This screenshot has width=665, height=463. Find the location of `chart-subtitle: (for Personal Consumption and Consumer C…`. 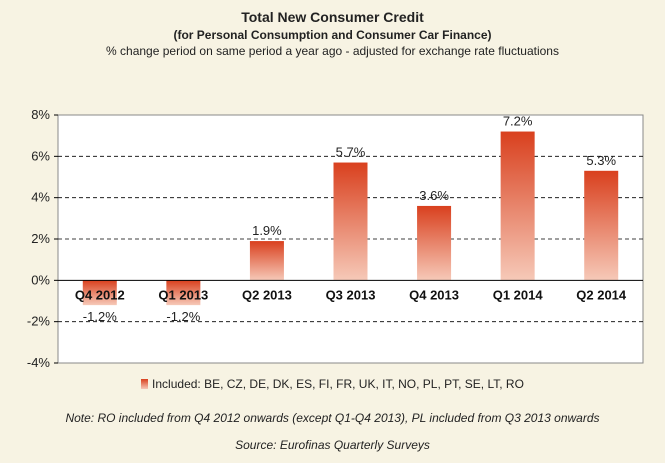

chart-subtitle: (for Personal Consumption and Consumer C… is located at coordinates (332, 35).